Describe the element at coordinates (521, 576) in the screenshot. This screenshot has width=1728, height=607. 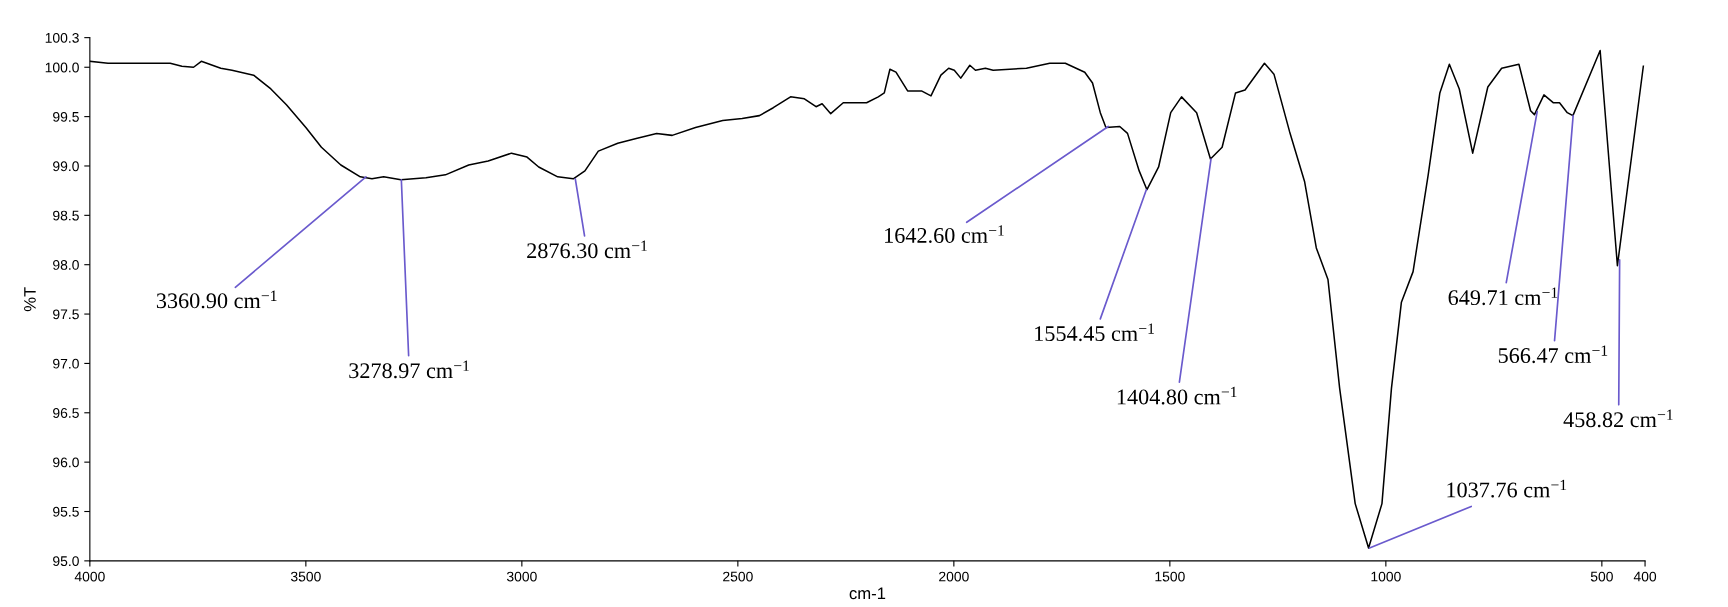
I see `x-tick-label: 3000` at that location.